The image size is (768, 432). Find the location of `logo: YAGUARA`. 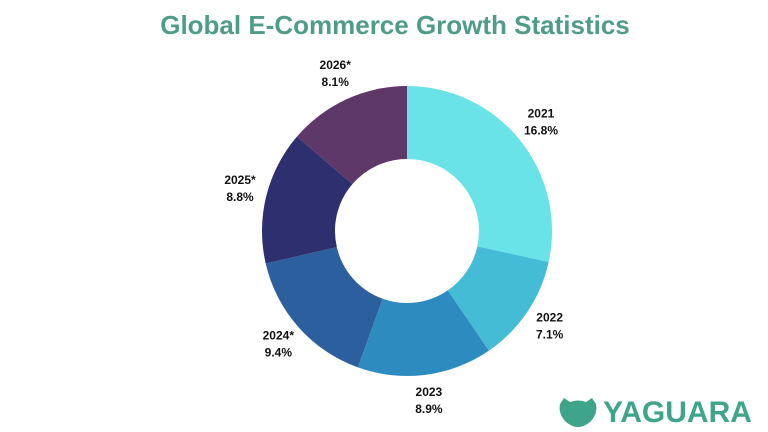

logo: YAGUARA is located at coordinates (655, 412).